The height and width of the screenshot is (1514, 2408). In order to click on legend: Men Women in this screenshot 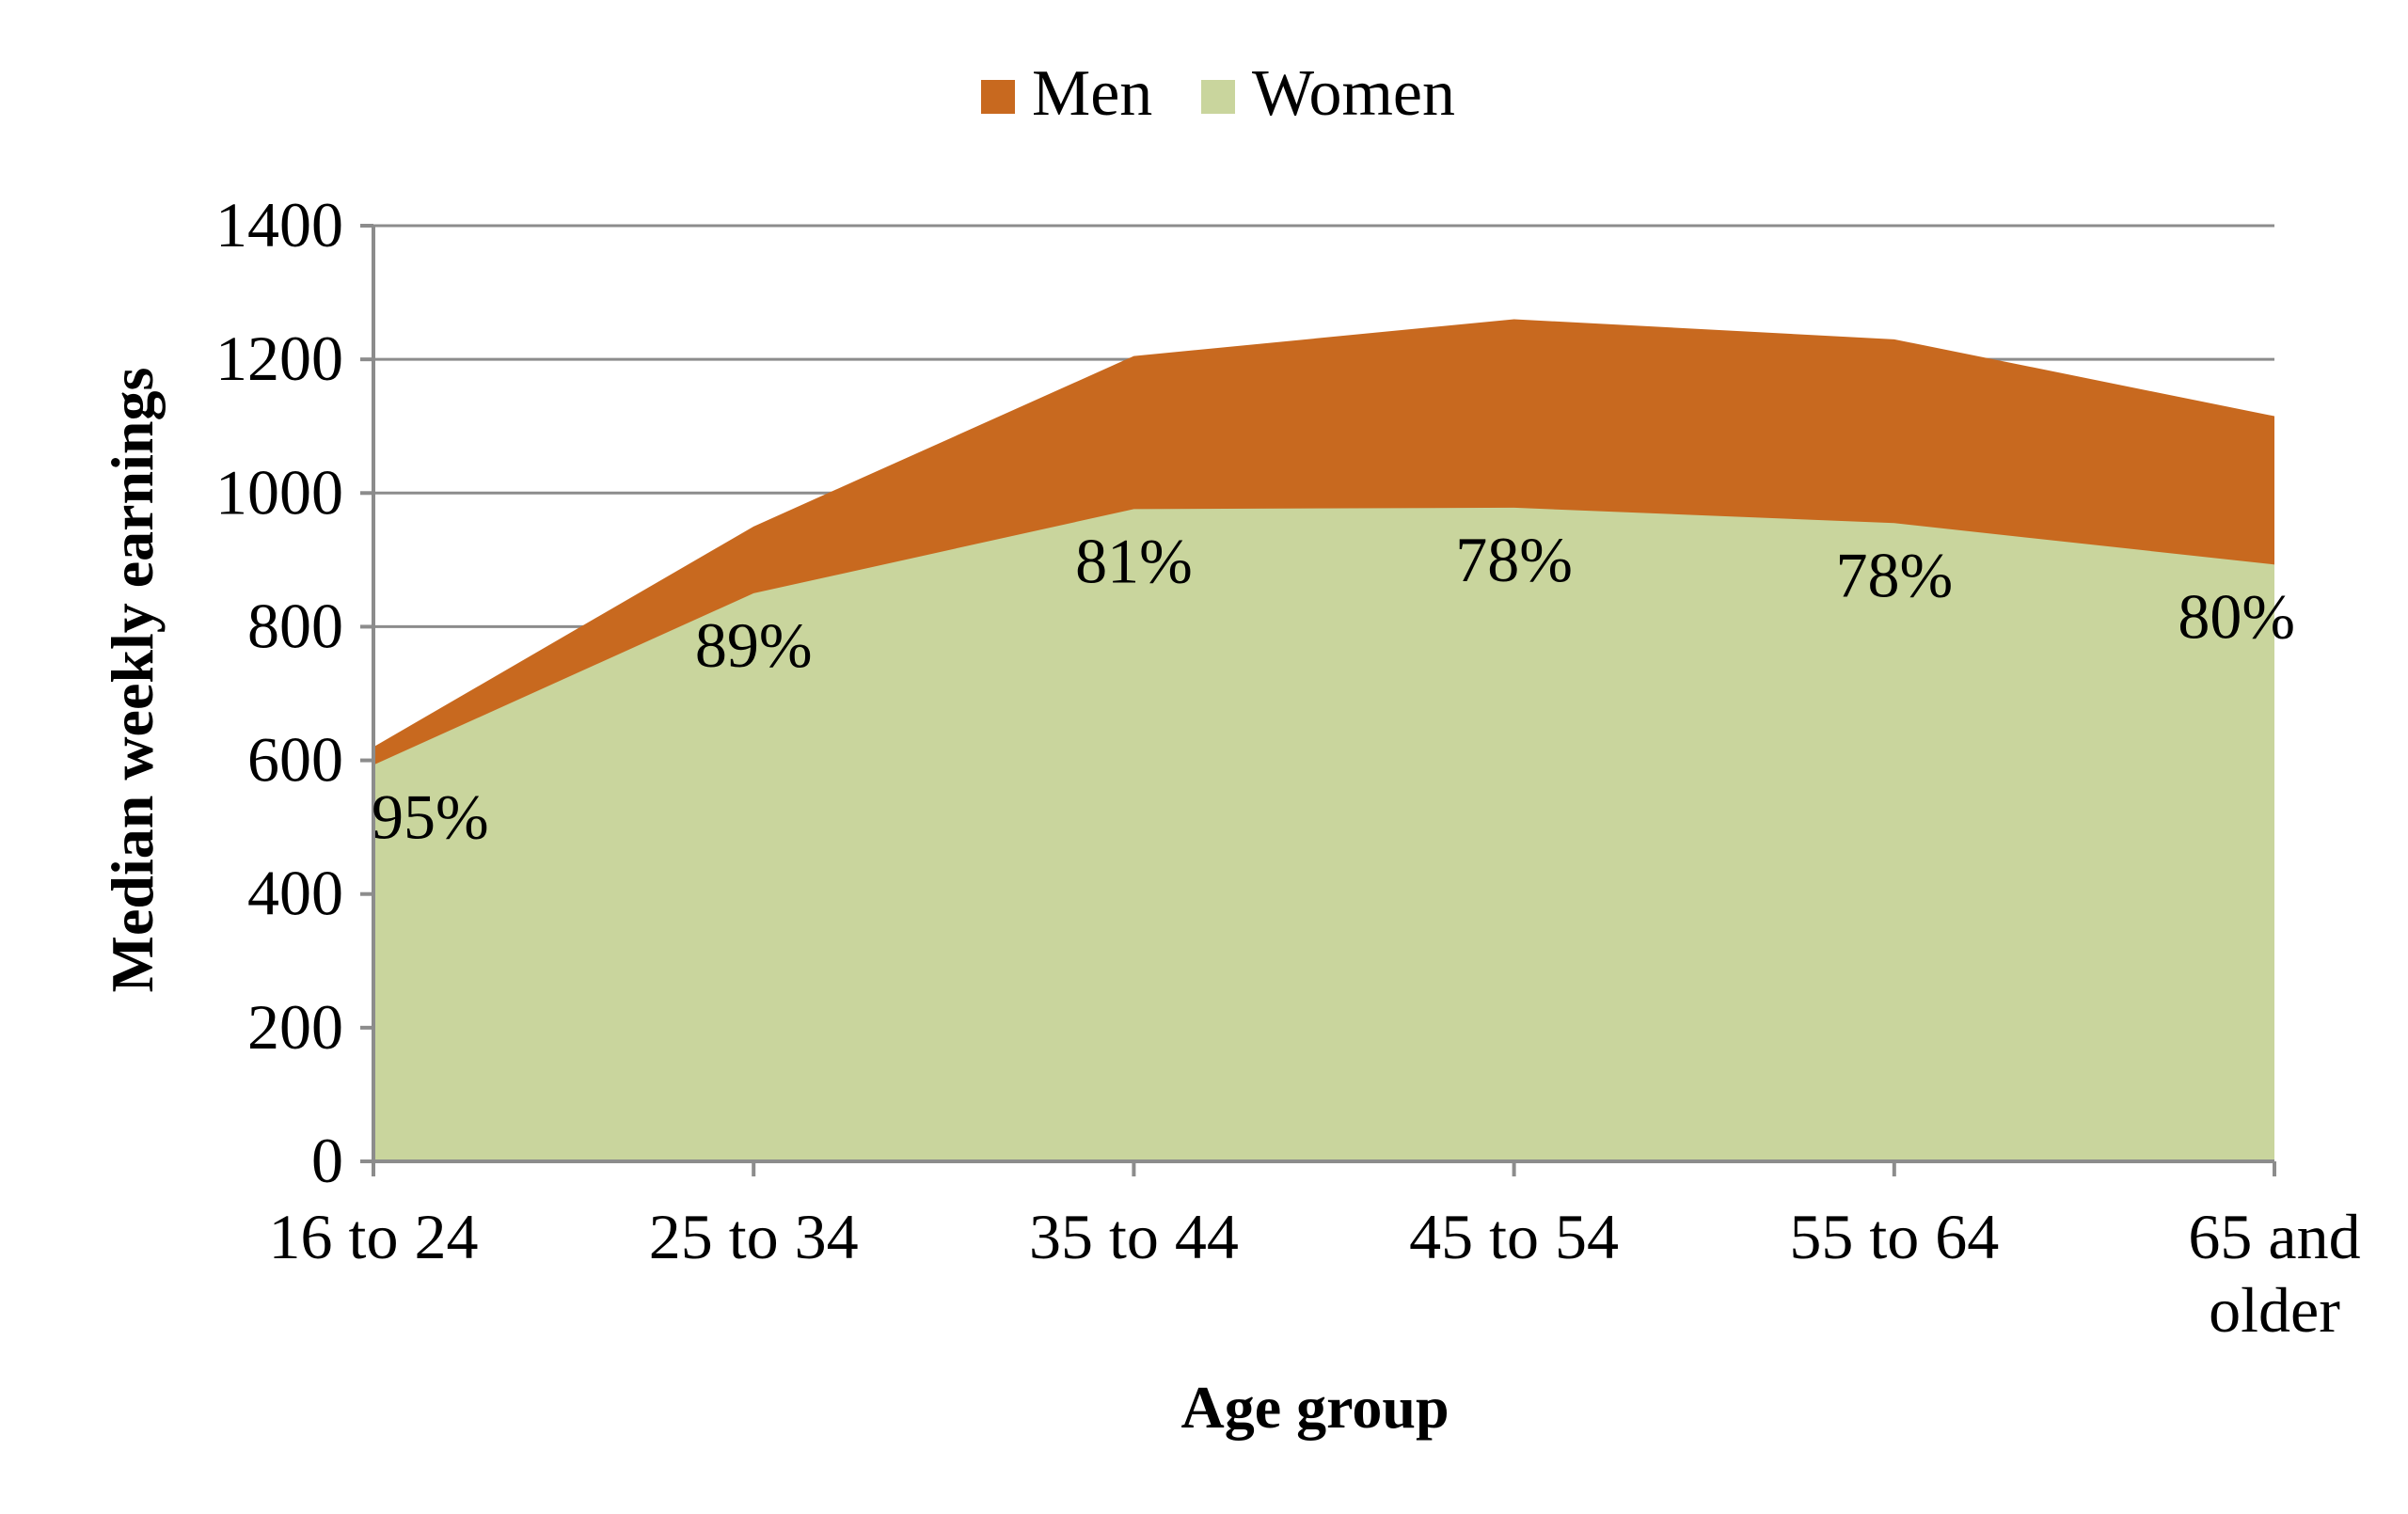, I will do `click(1218, 93)`.